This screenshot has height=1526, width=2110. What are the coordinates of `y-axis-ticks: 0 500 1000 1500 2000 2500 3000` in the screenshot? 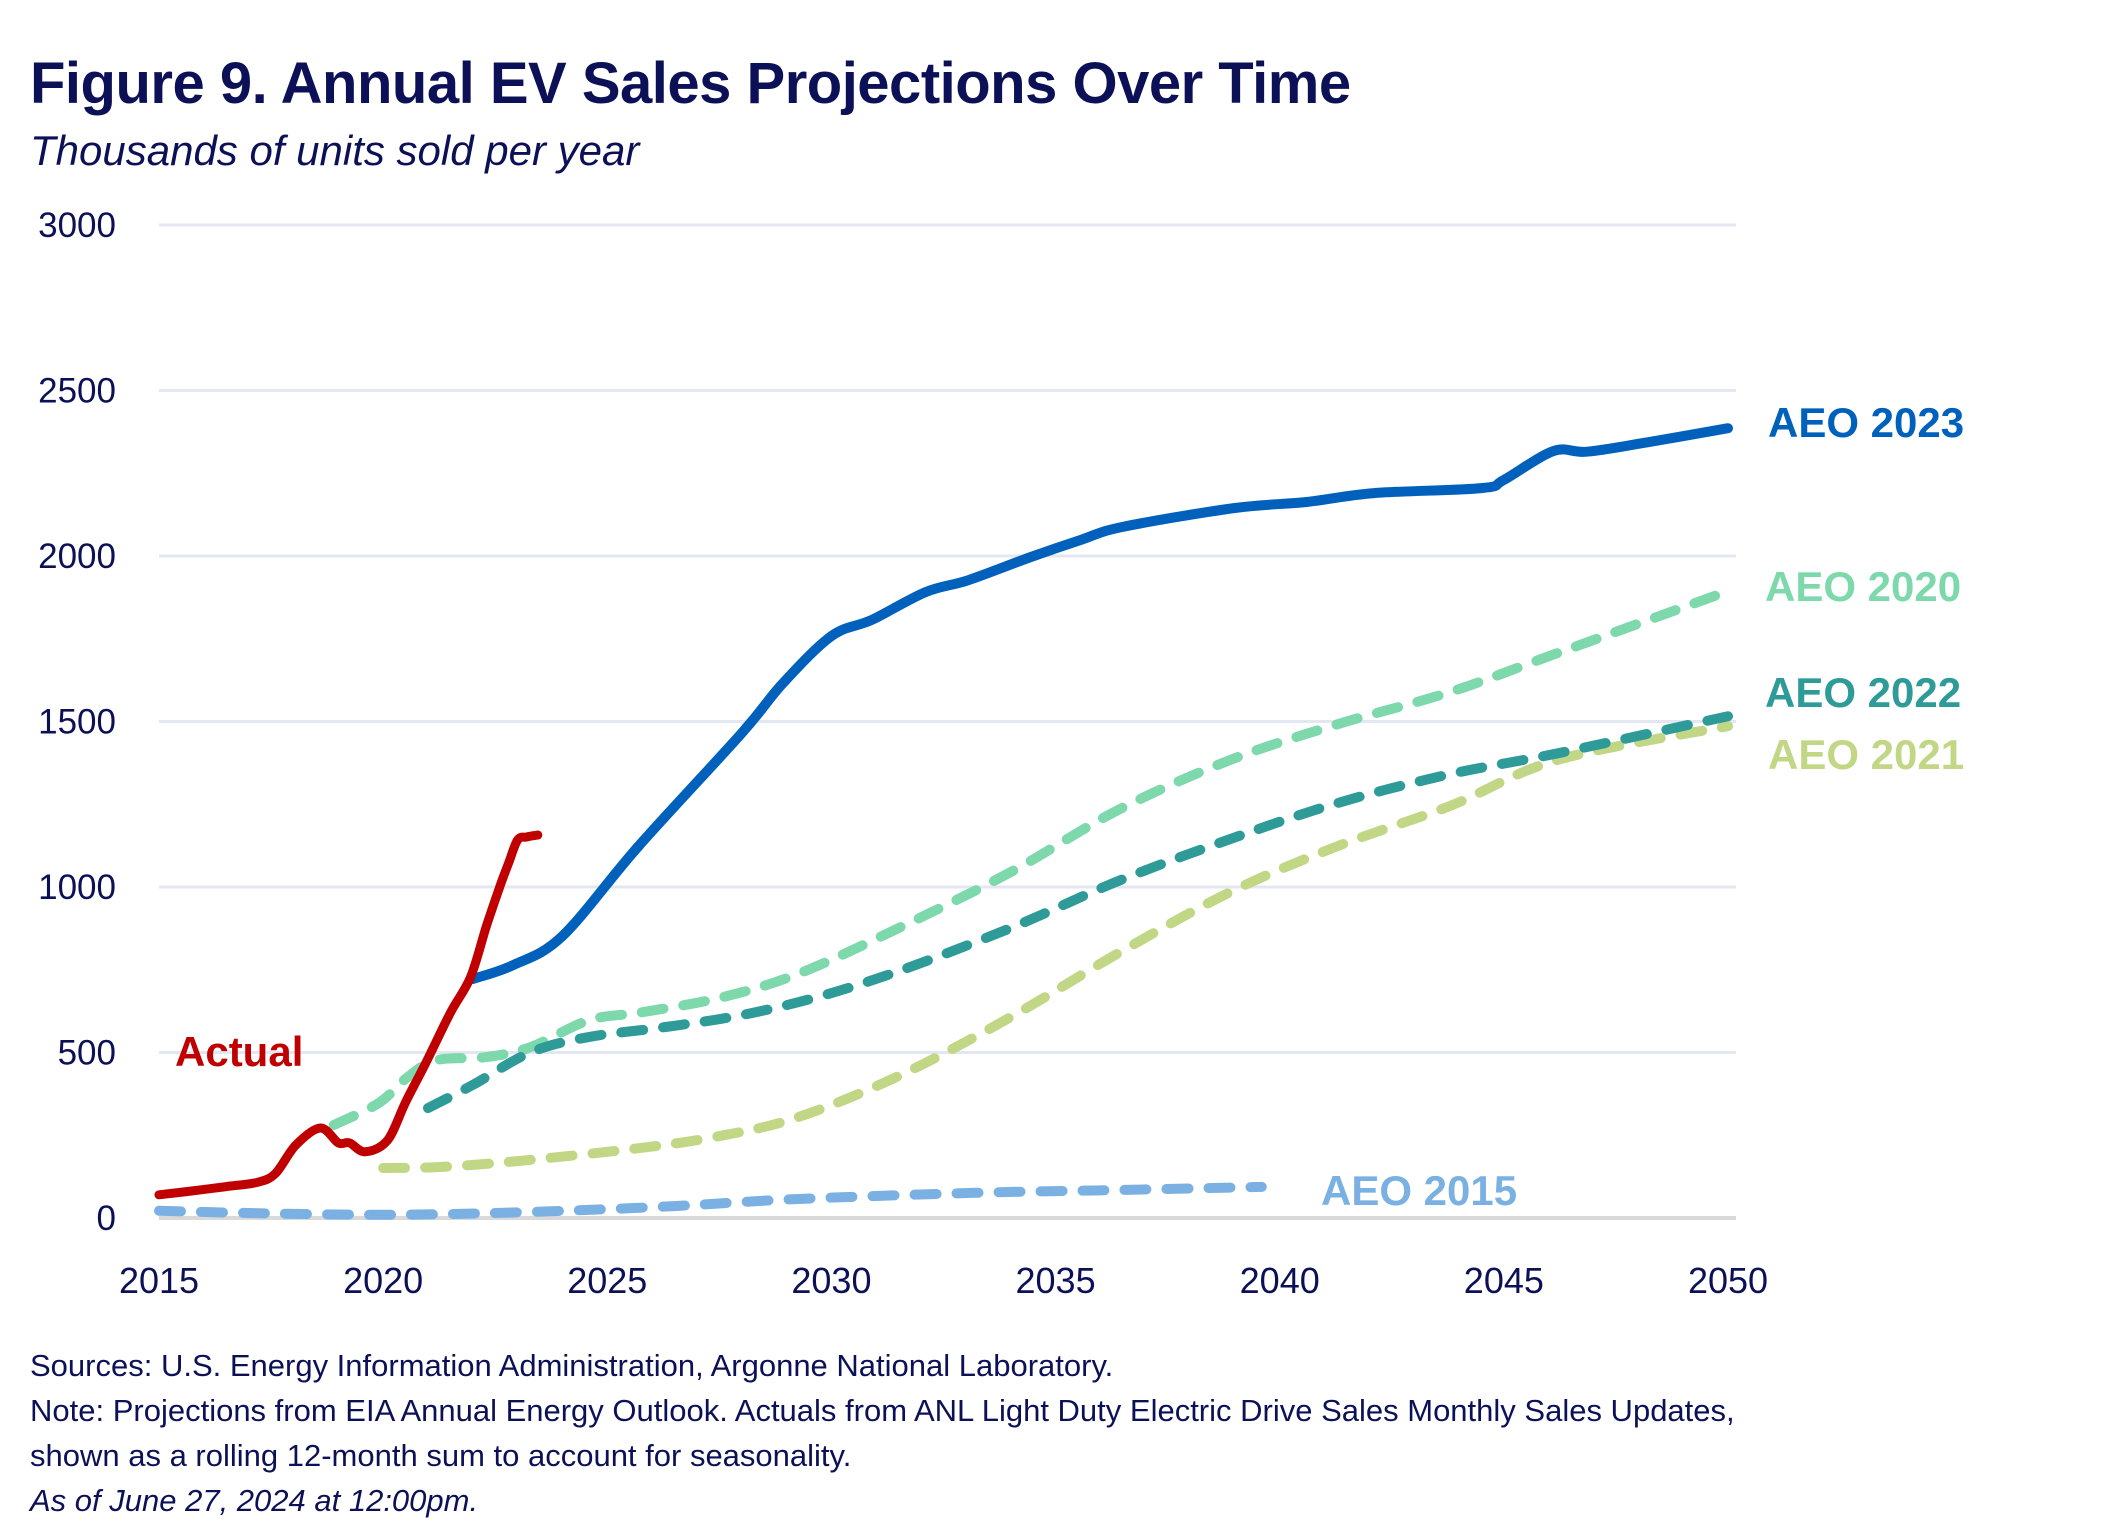 It's located at (77, 722).